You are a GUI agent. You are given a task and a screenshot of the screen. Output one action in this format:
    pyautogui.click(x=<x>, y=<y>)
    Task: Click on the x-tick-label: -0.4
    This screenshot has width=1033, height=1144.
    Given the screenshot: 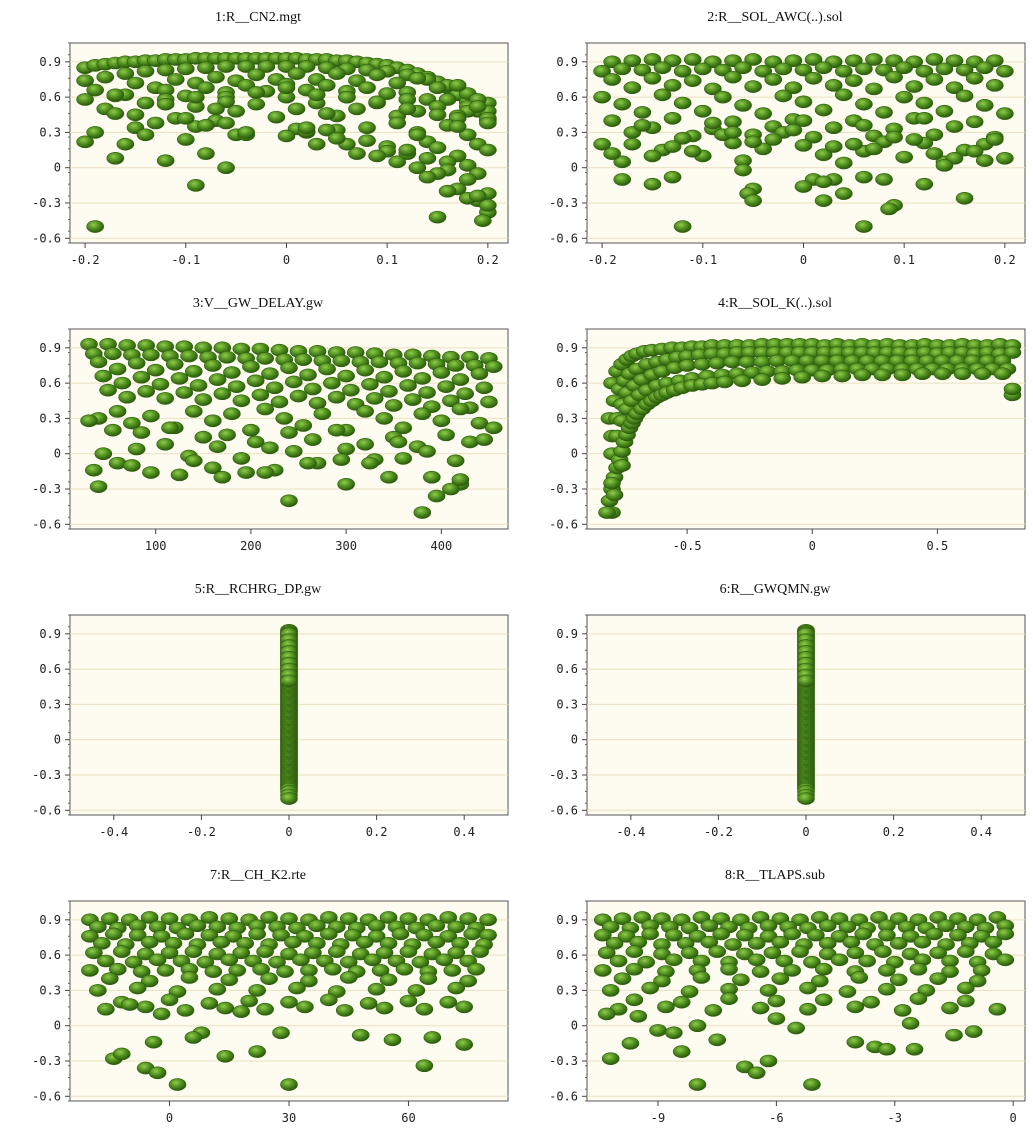 What is the action you would take?
    pyautogui.click(x=113, y=832)
    